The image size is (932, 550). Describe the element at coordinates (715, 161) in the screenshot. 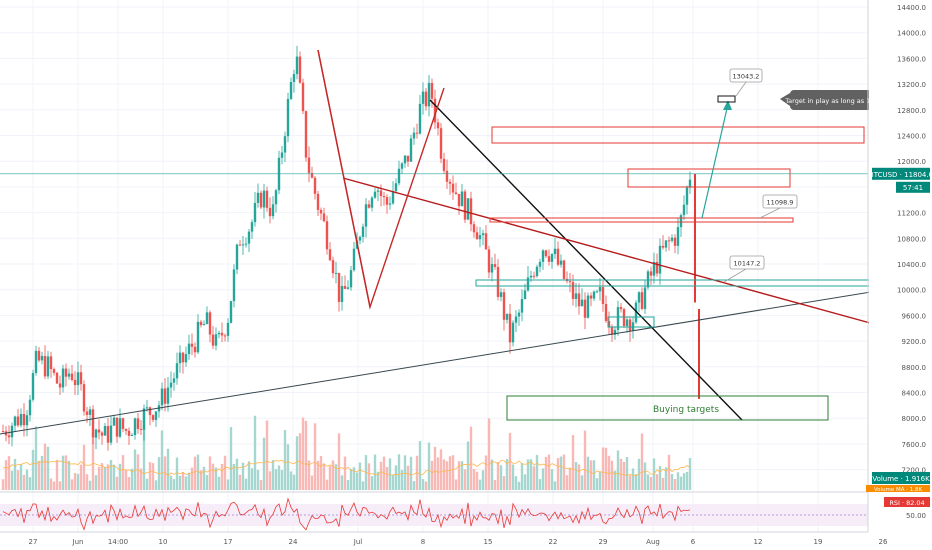

I see `target-arrow` at that location.